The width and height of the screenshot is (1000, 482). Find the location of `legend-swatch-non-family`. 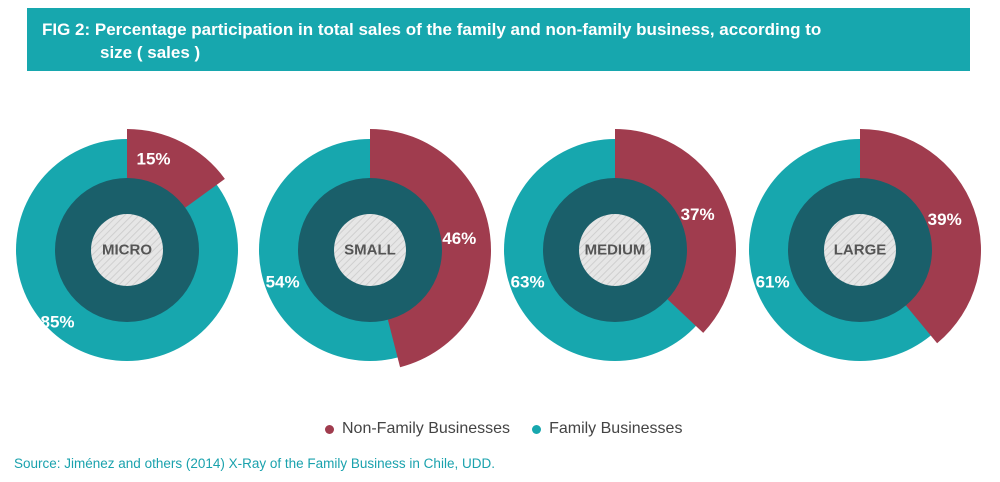

legend-swatch-non-family is located at coordinates (329, 429).